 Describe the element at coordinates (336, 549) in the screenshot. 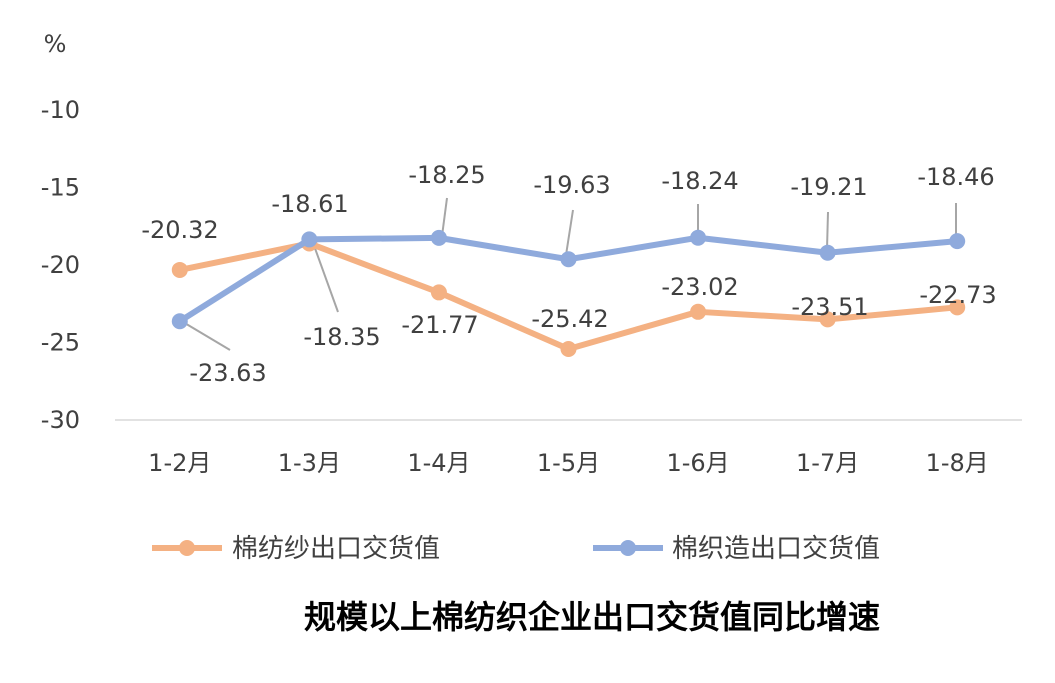

I see `legend-label-cotton-yarn: 棉纺纱出口交货值` at that location.